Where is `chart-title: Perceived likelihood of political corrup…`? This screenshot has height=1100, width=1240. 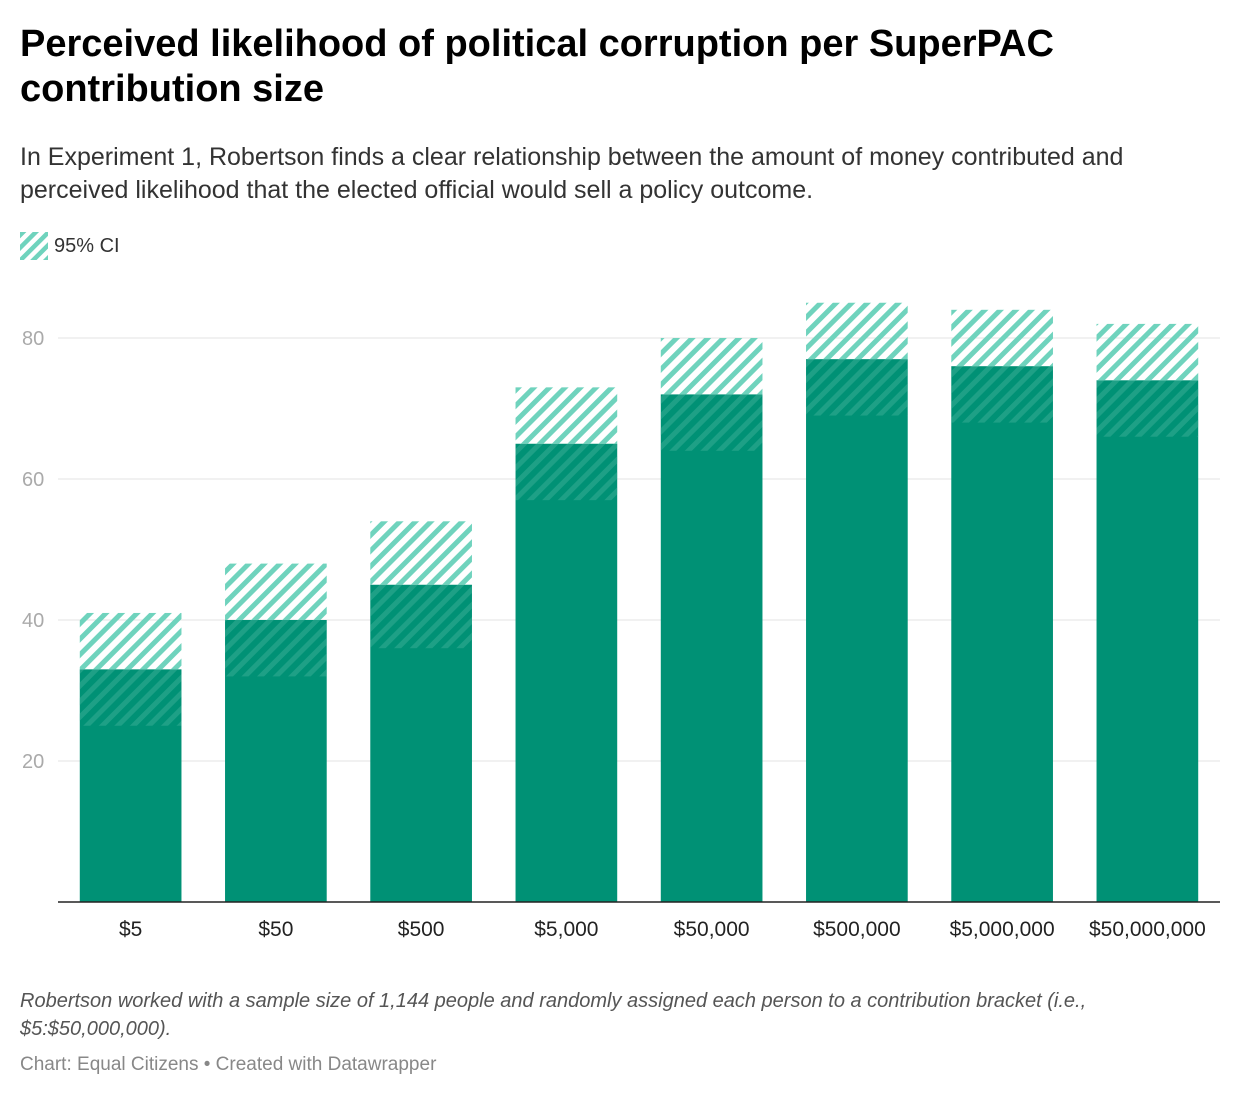 chart-title: Perceived likelihood of political corrup… is located at coordinates (537, 66).